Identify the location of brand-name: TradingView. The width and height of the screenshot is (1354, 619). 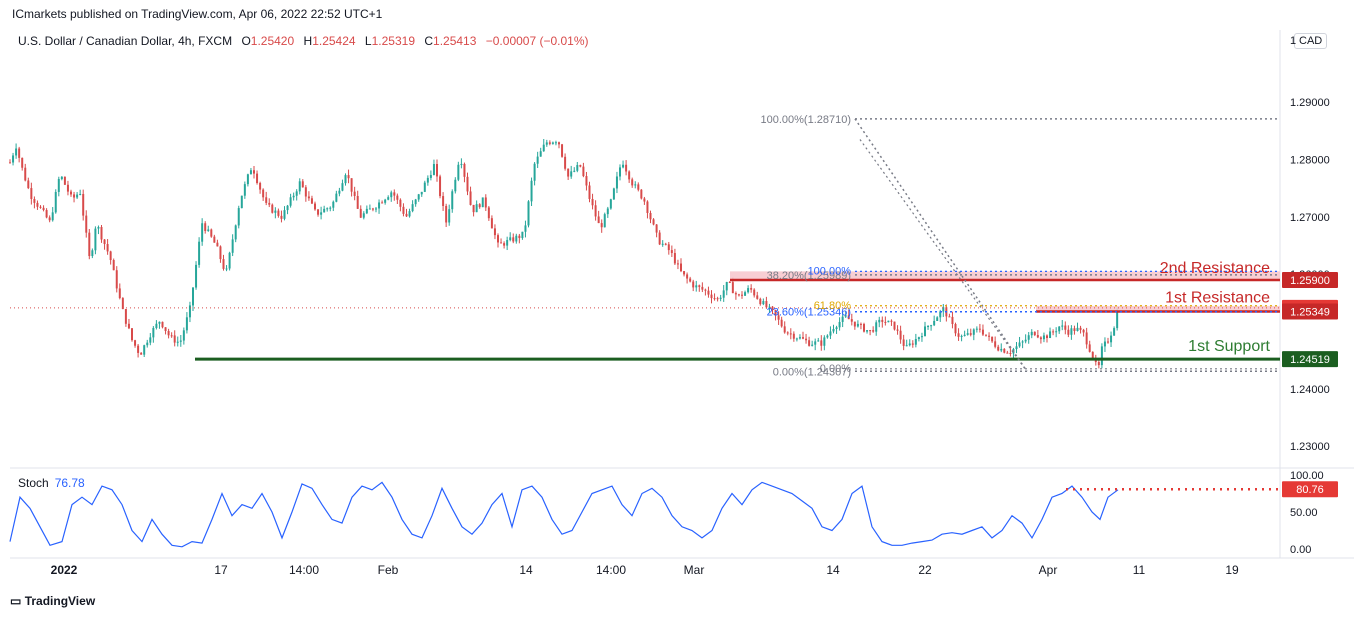
(60, 601).